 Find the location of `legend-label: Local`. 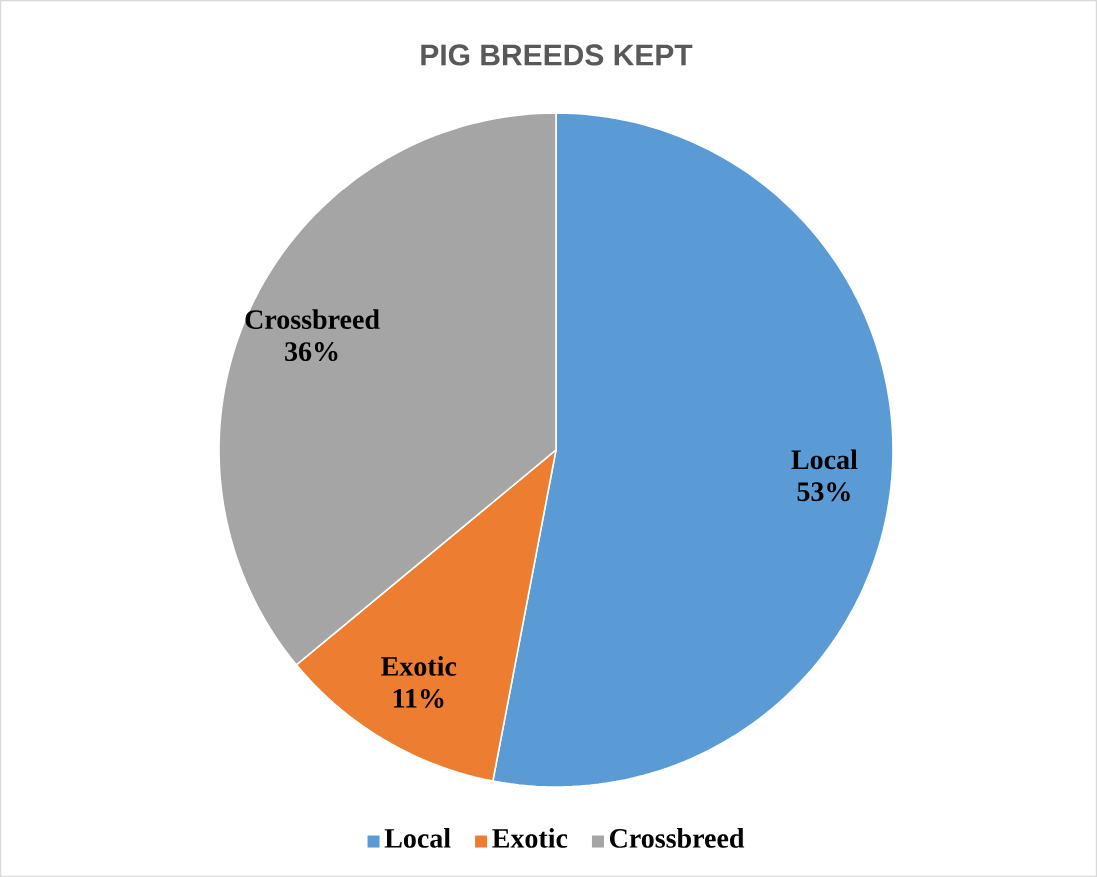

legend-label: Local is located at coordinates (417, 838).